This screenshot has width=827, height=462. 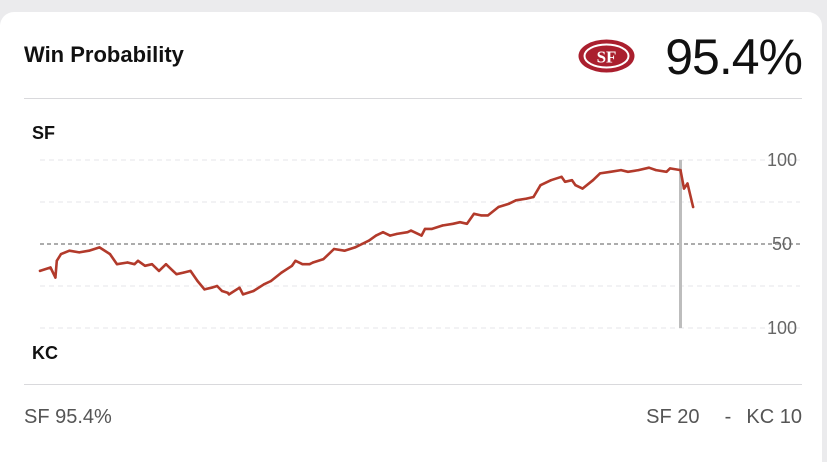 I want to click on footer-win-pct: SF 95.4%, so click(x=68, y=417).